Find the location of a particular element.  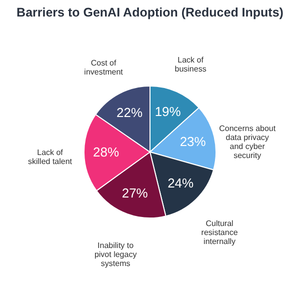

data-label: 24% is located at coordinates (181, 183).